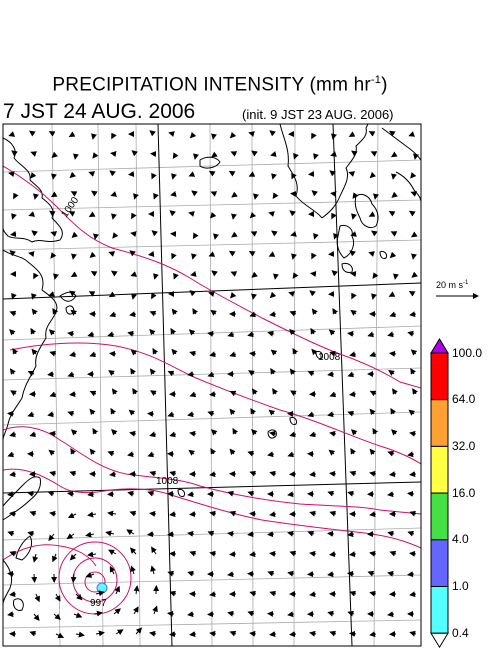 This screenshot has height=650, width=500. I want to click on precipitation-cell, so click(102, 588).